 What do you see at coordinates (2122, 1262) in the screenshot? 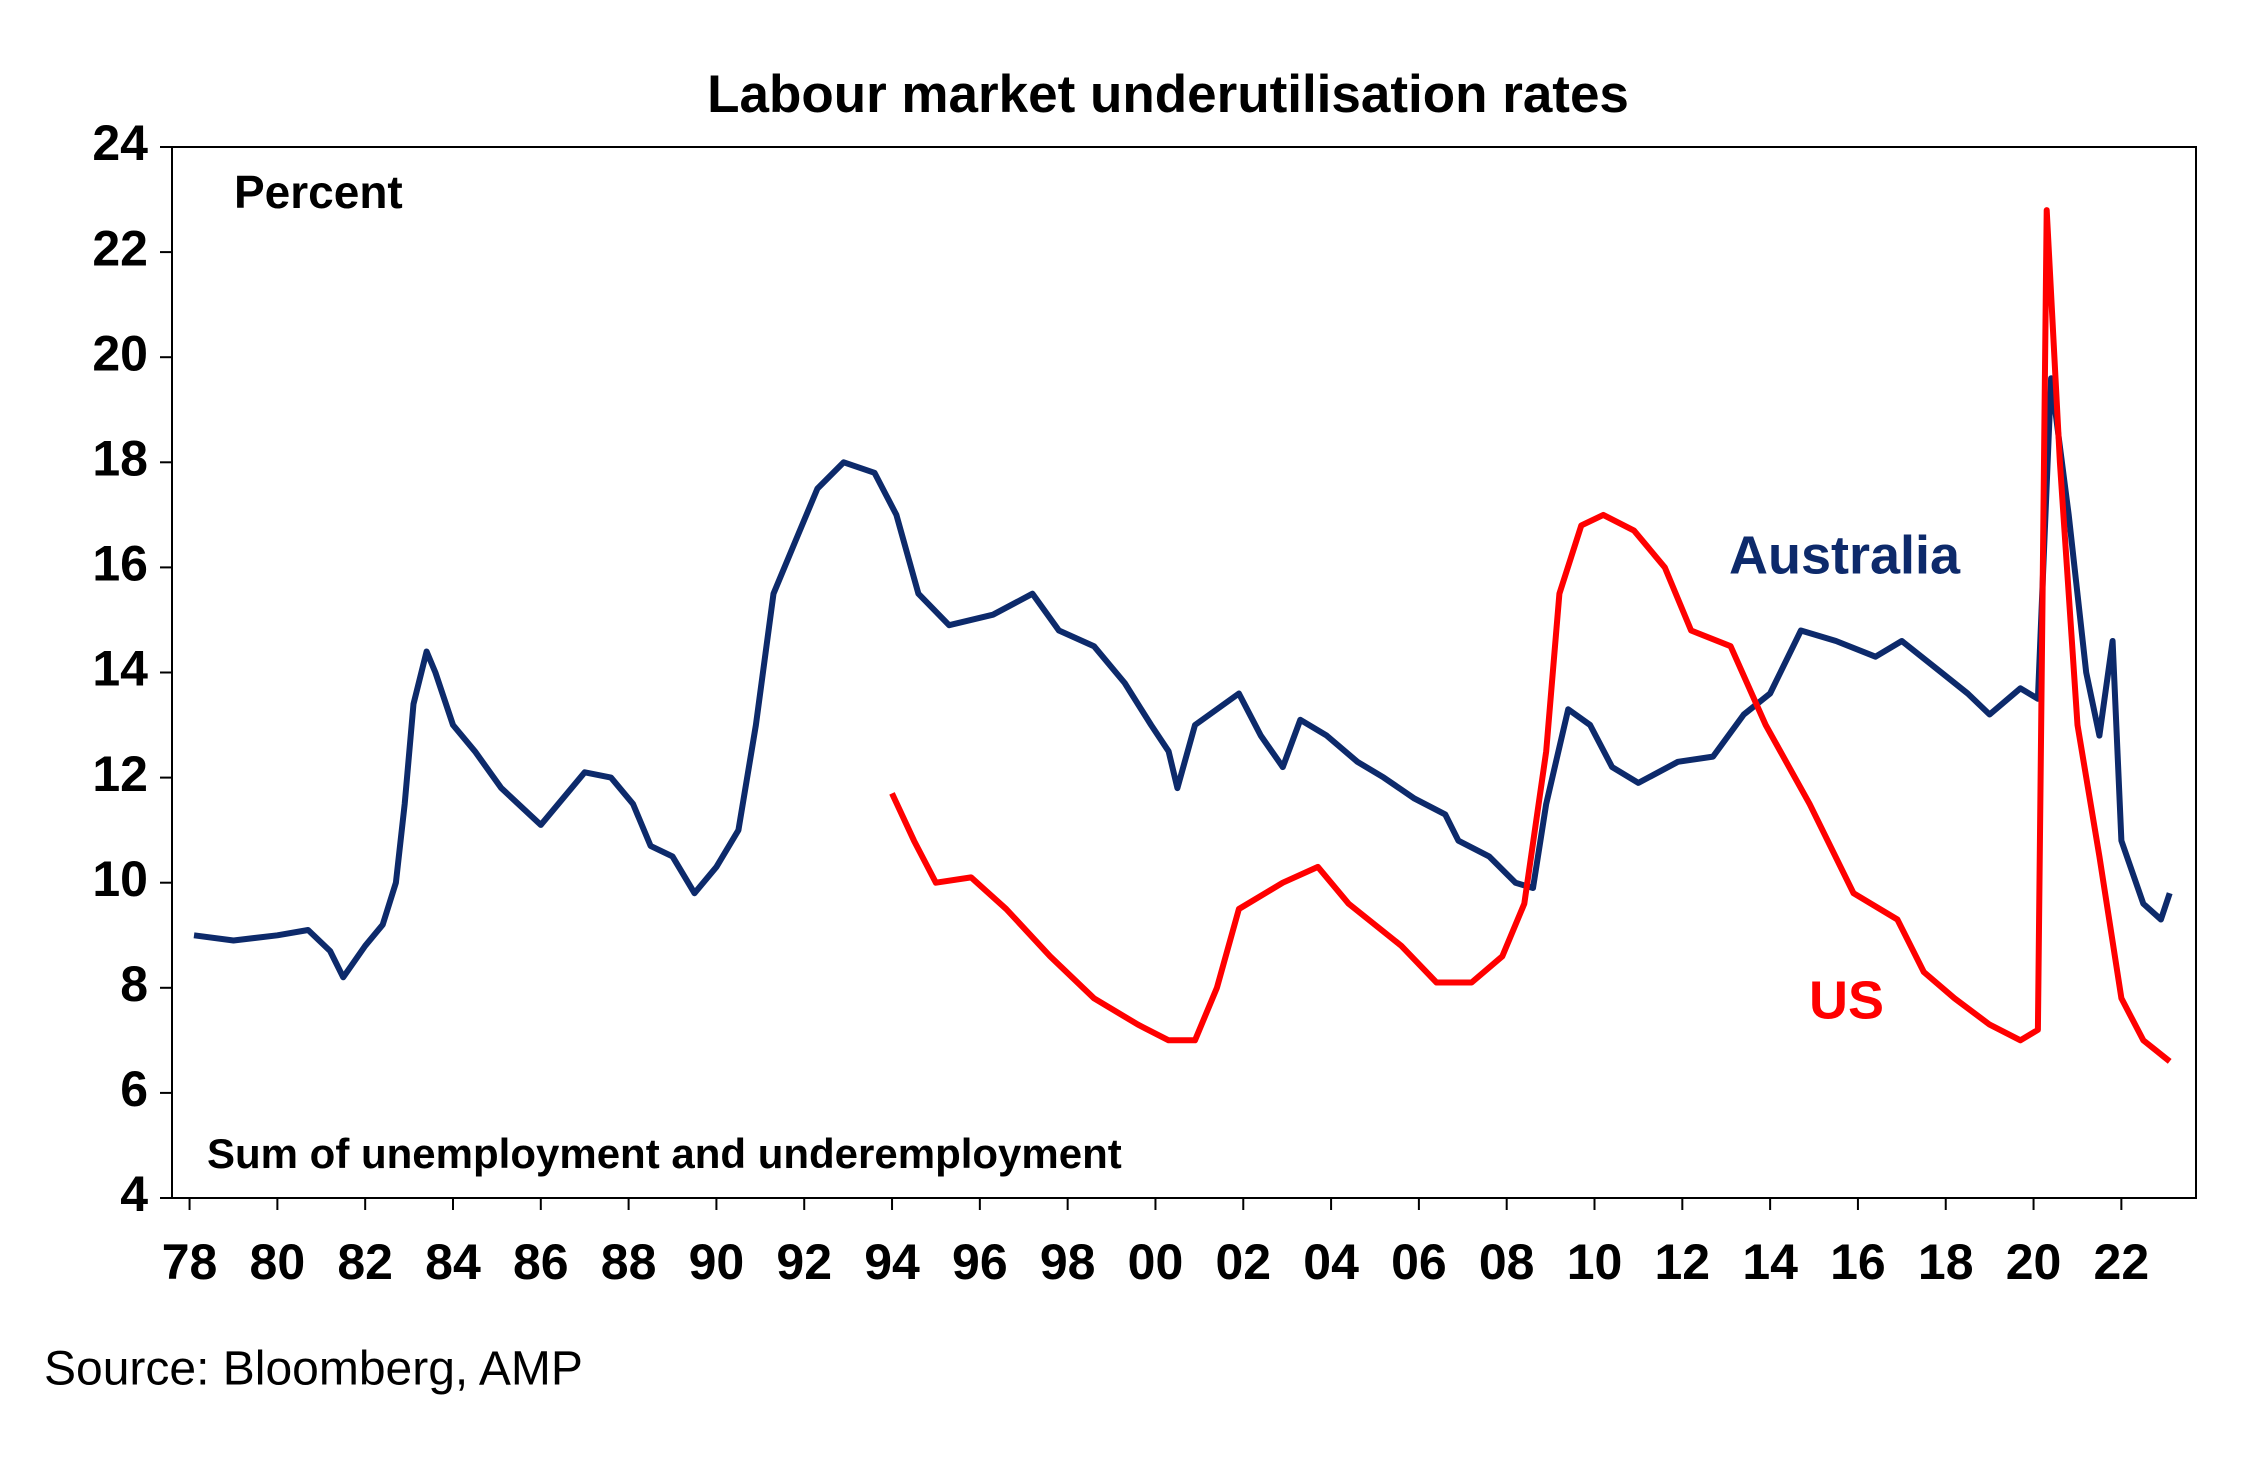
I see `x-tick-label: 22` at bounding box center [2122, 1262].